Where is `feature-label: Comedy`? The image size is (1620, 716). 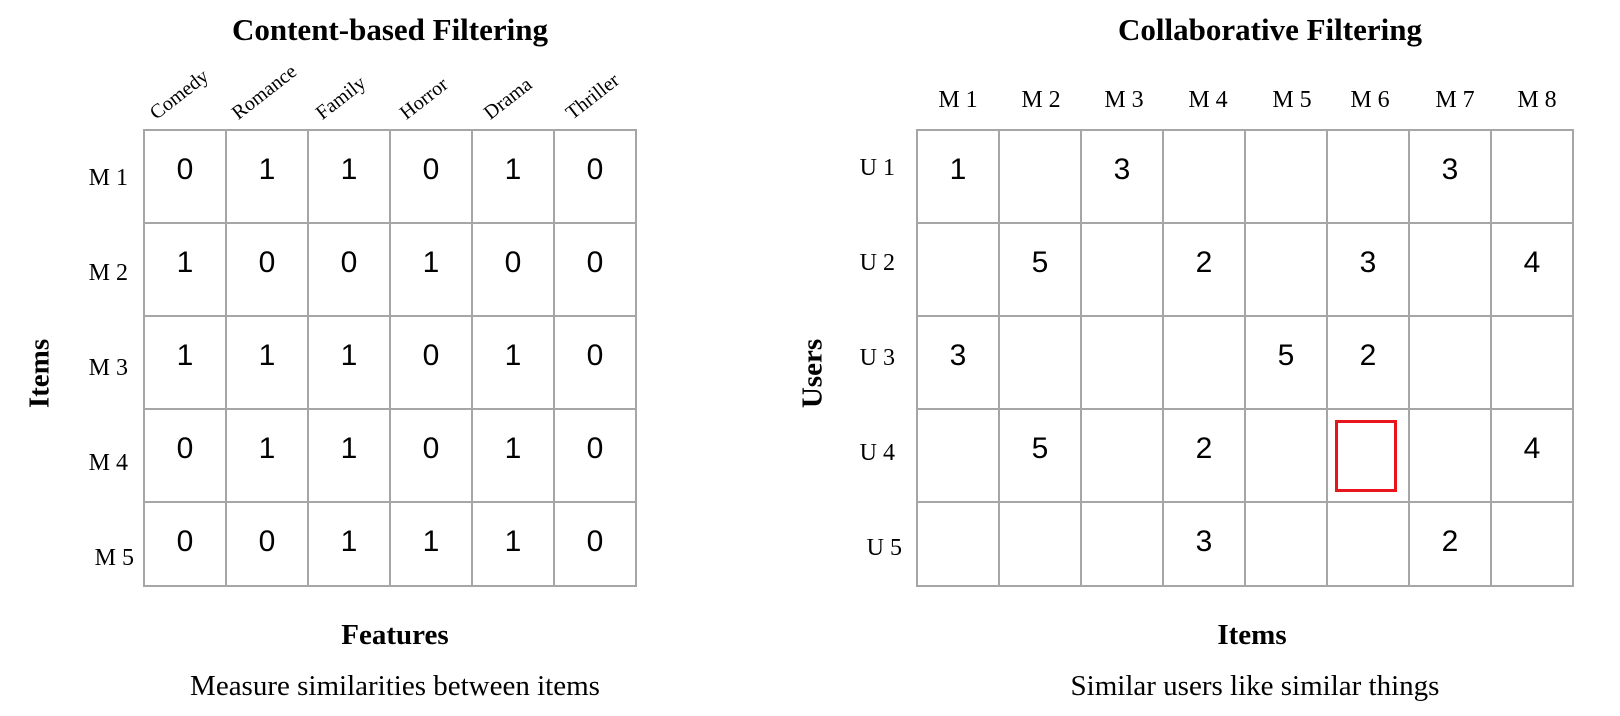 feature-label: Comedy is located at coordinates (179, 95).